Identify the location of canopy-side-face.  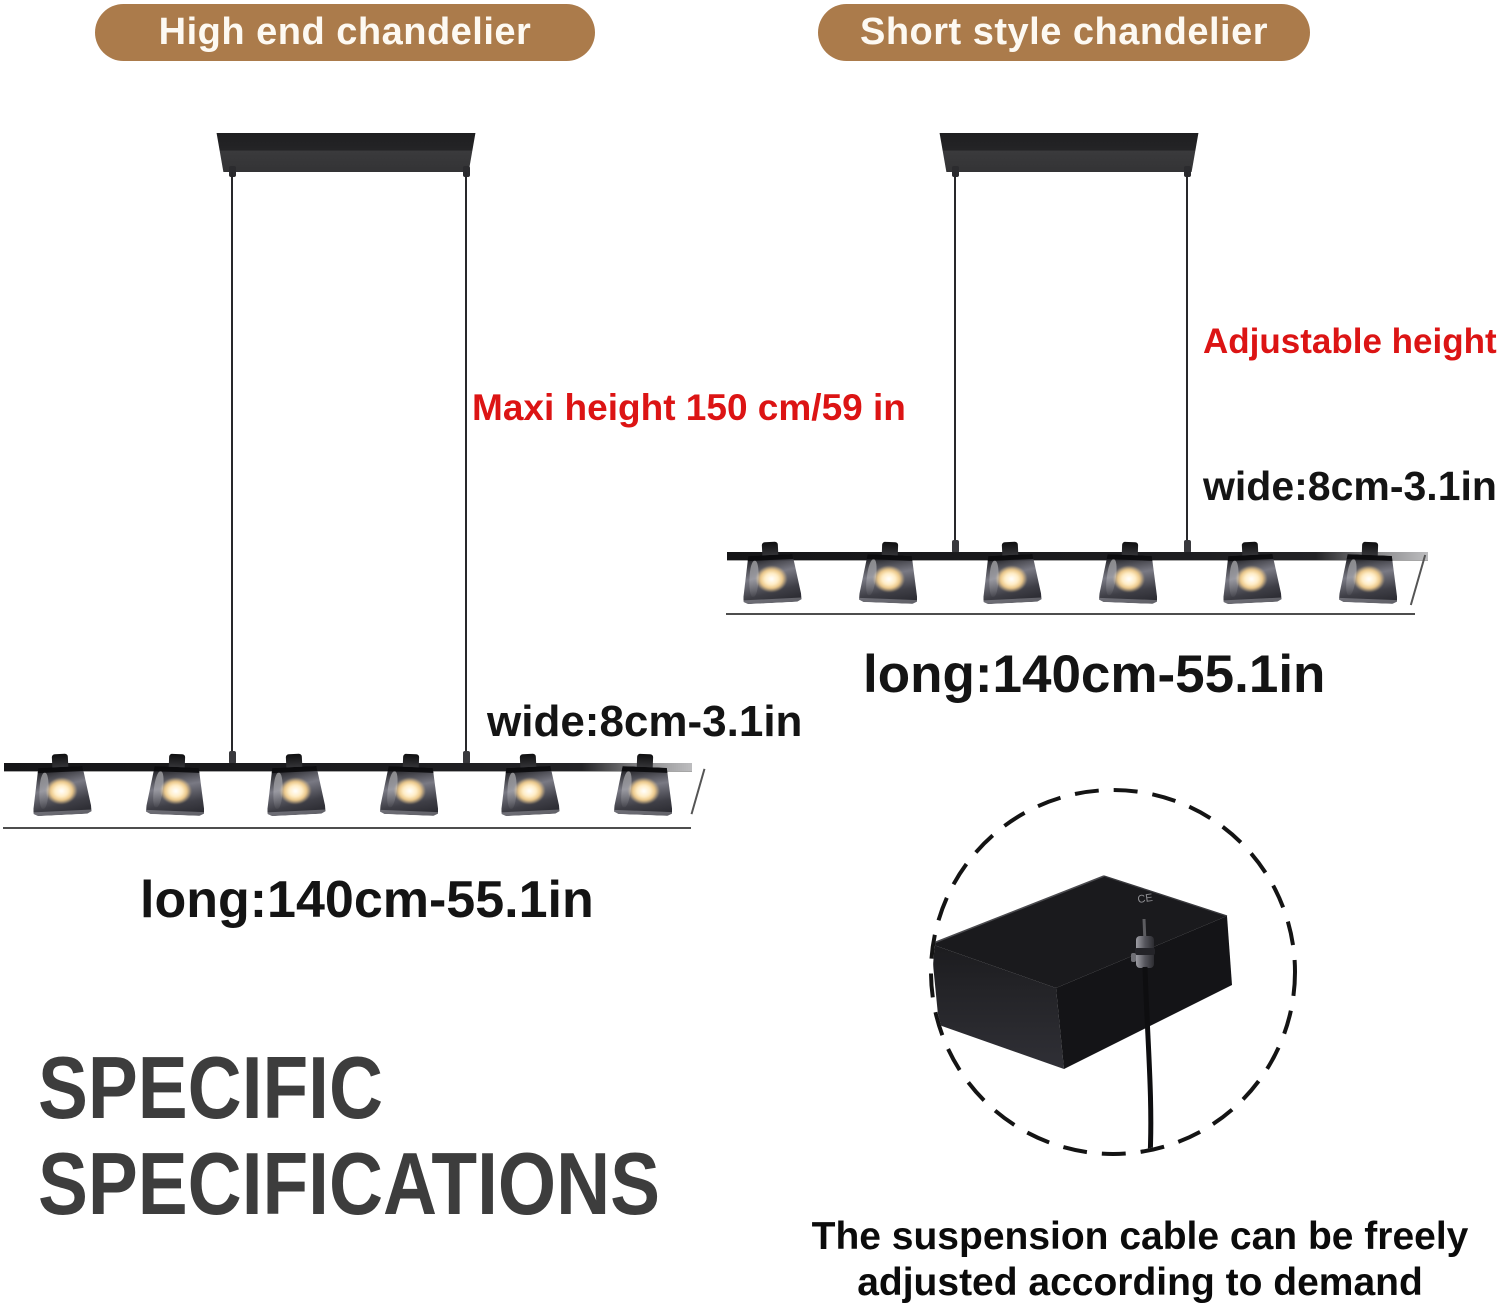
(998, 1006).